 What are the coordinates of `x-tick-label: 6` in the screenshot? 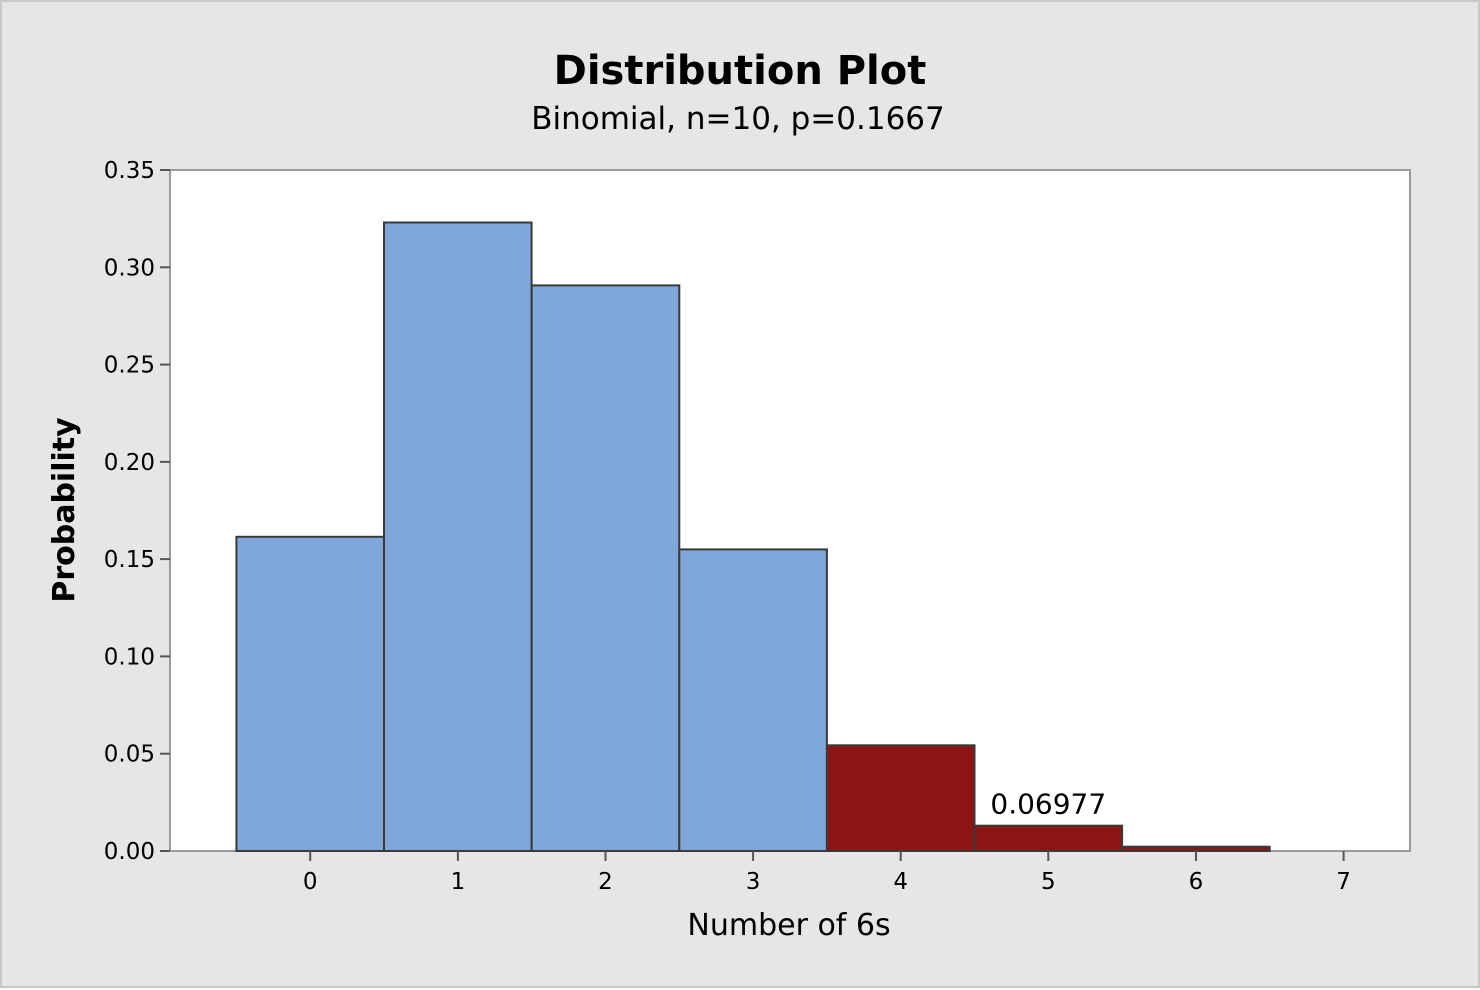 It's located at (1196, 882).